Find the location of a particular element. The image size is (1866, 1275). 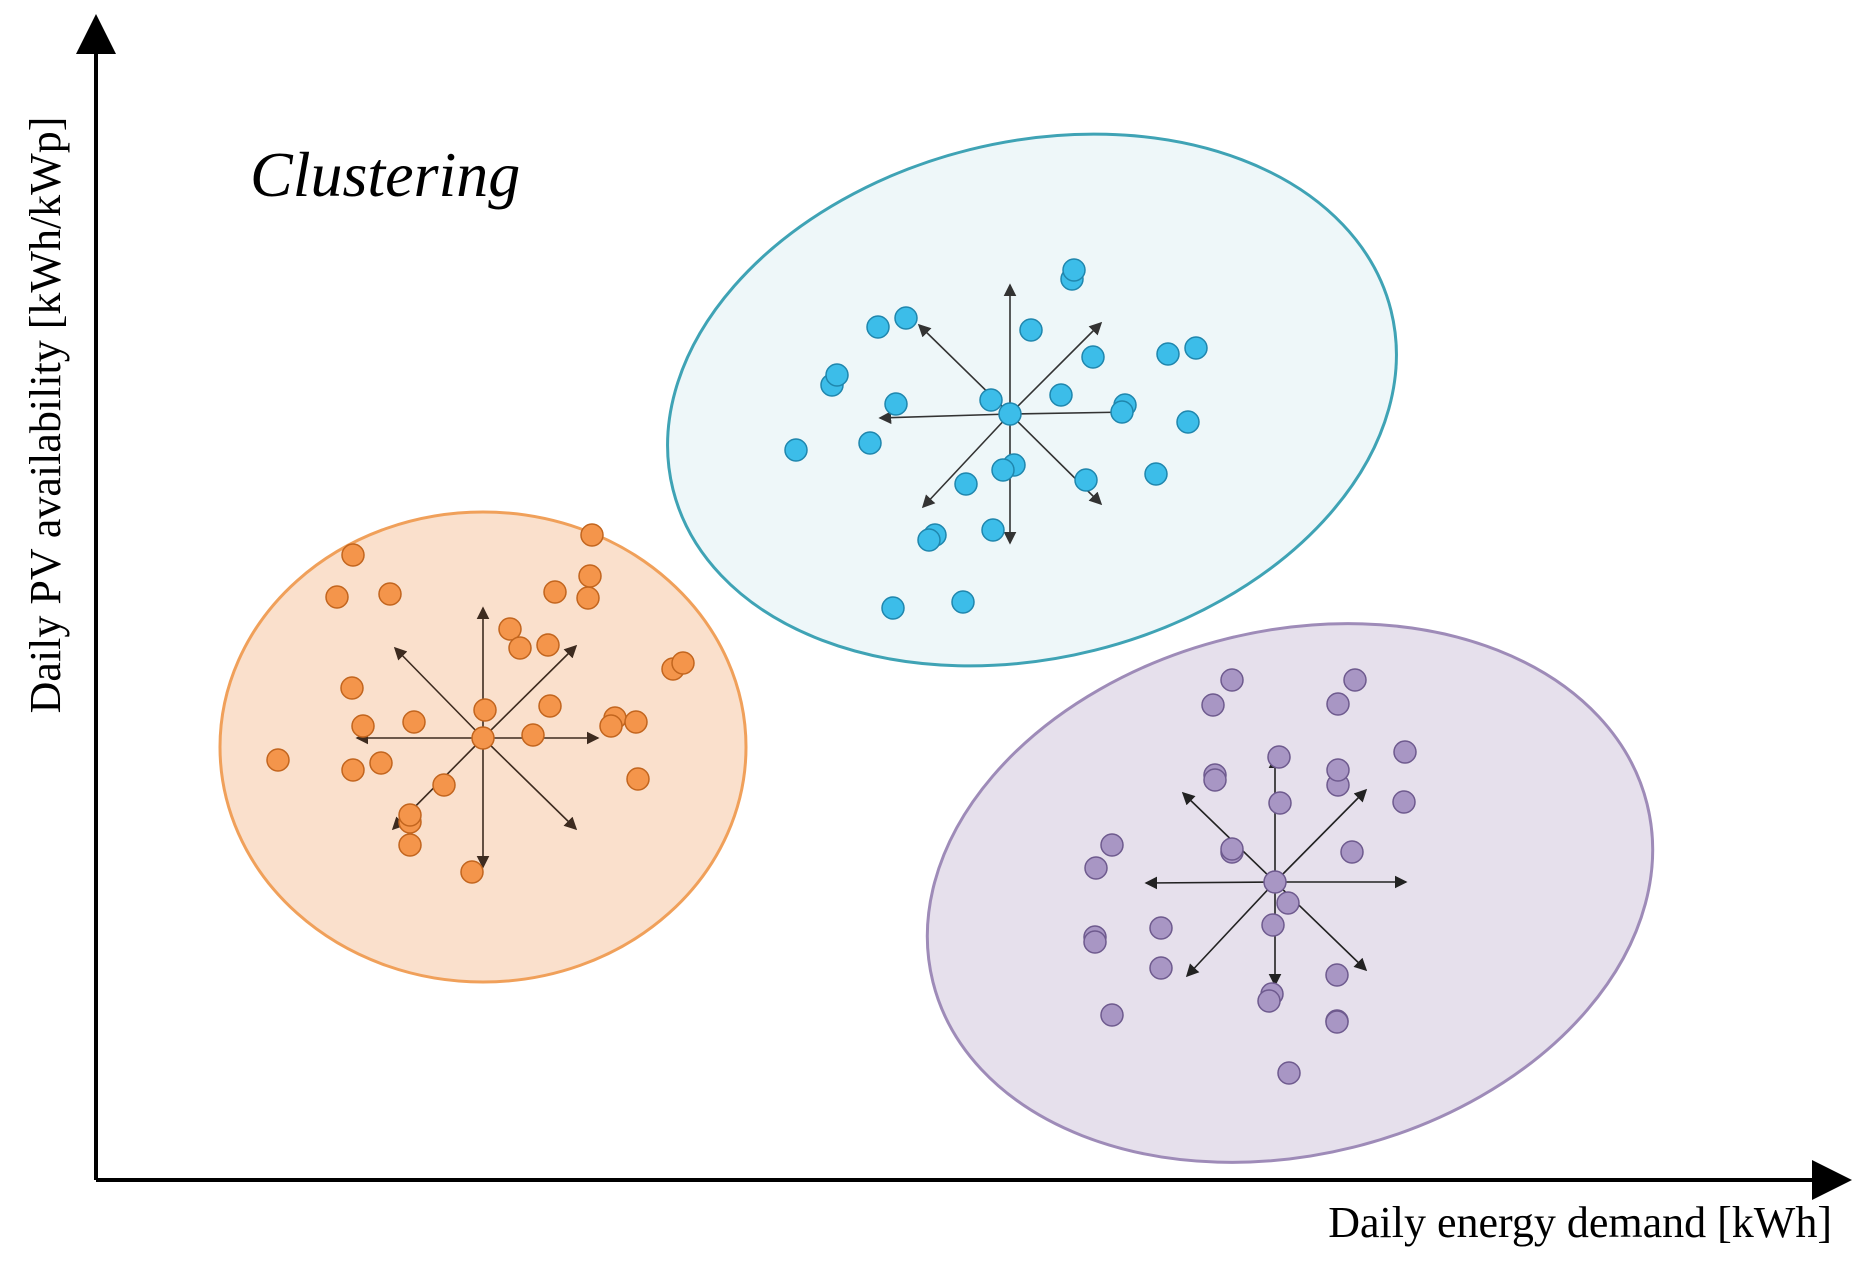

cluster-purple-points is located at coordinates (1250, 876).